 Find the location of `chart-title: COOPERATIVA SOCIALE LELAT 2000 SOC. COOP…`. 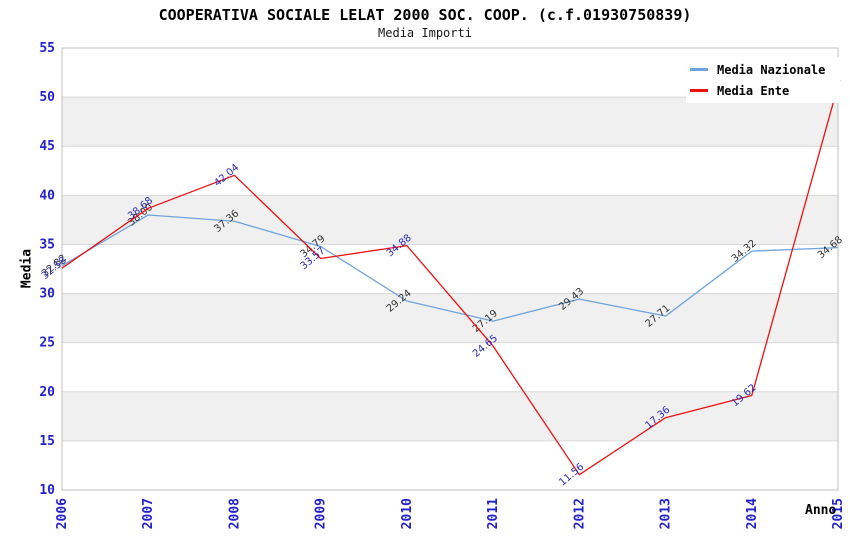

chart-title: COOPERATIVA SOCIALE LELAT 2000 SOC. COOP… is located at coordinates (425, 15).